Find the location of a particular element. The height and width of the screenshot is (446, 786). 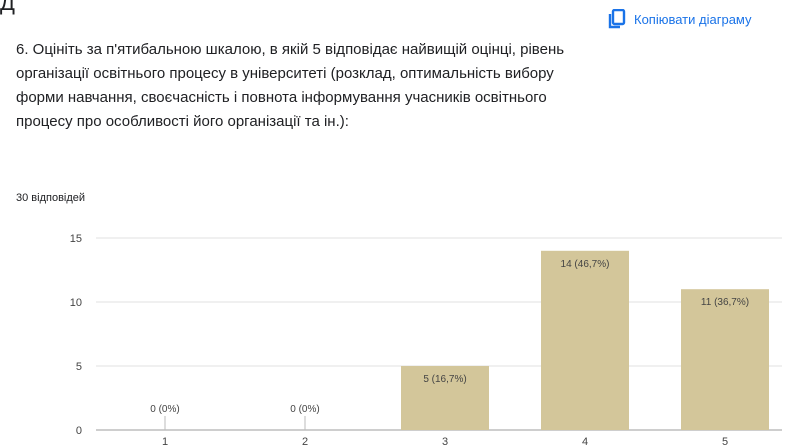

x-tick-label: 3 is located at coordinates (445, 441).